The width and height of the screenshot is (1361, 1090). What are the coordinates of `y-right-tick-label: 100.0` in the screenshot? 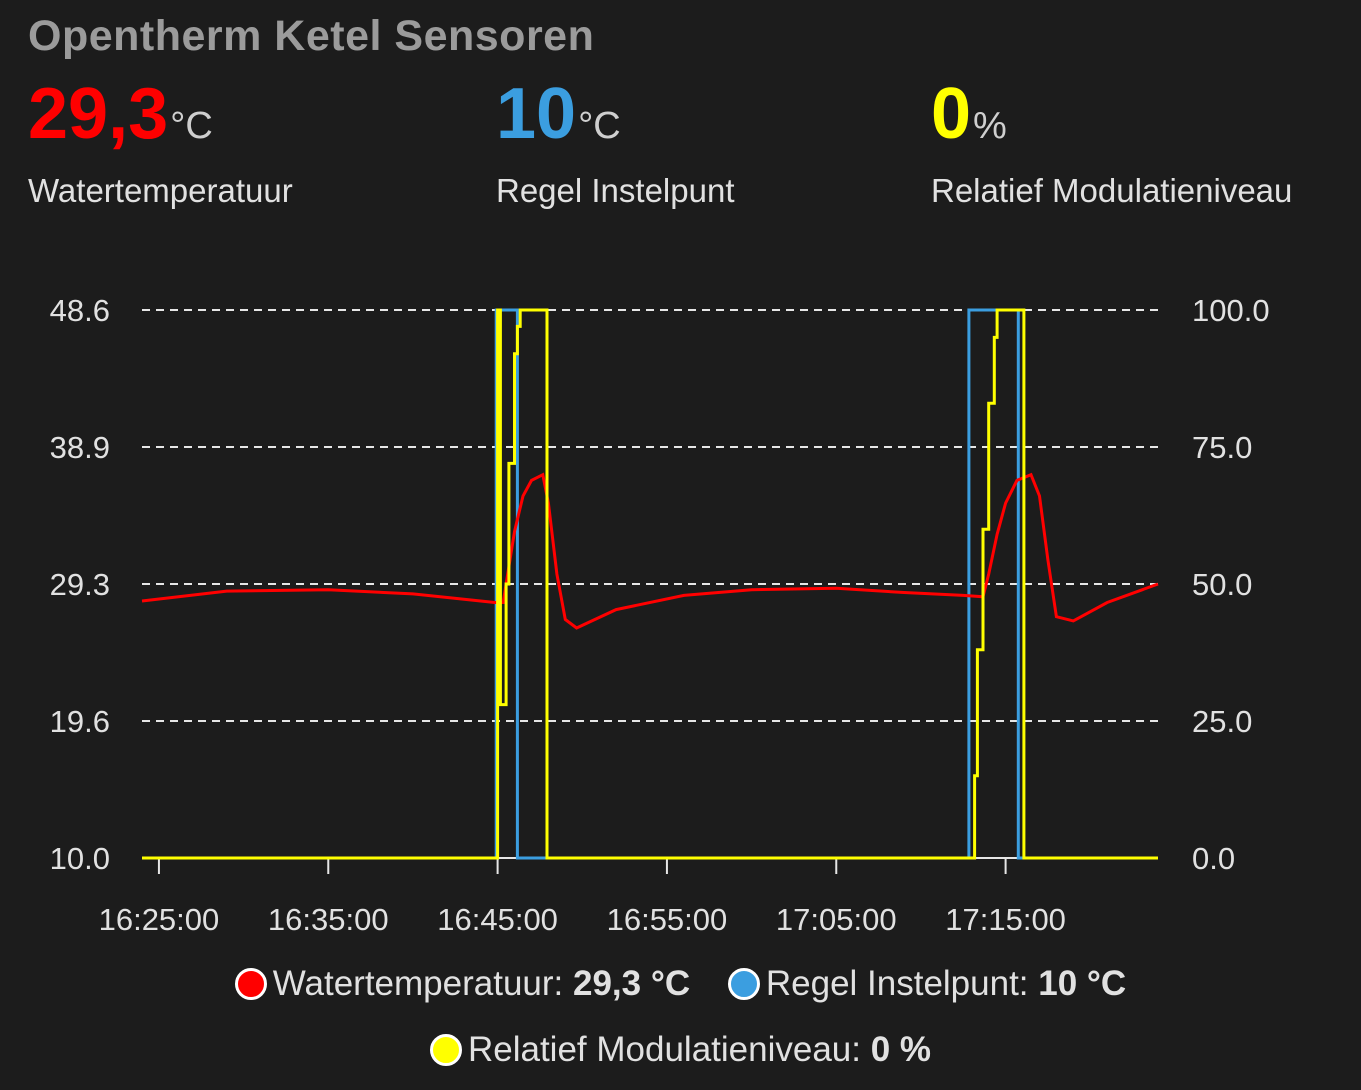 It's located at (1231, 310).